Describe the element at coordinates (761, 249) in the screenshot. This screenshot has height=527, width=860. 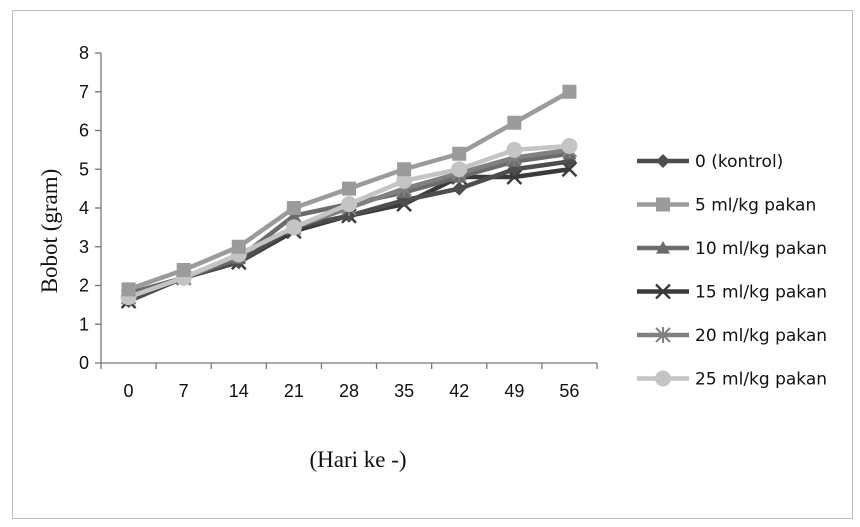
I see `legend-label: 10 ml/kg pakan` at that location.